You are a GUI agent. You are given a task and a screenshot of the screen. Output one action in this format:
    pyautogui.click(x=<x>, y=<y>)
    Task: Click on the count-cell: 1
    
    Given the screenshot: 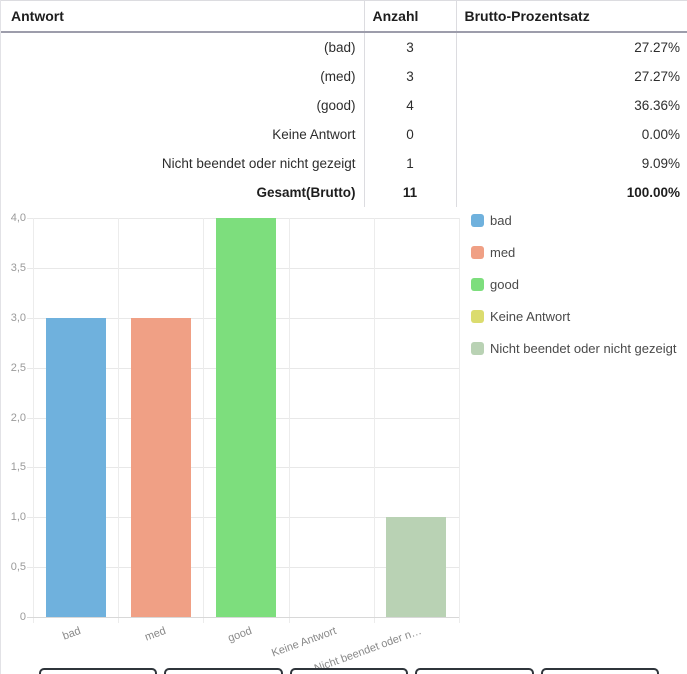 What is the action you would take?
    pyautogui.click(x=409, y=163)
    